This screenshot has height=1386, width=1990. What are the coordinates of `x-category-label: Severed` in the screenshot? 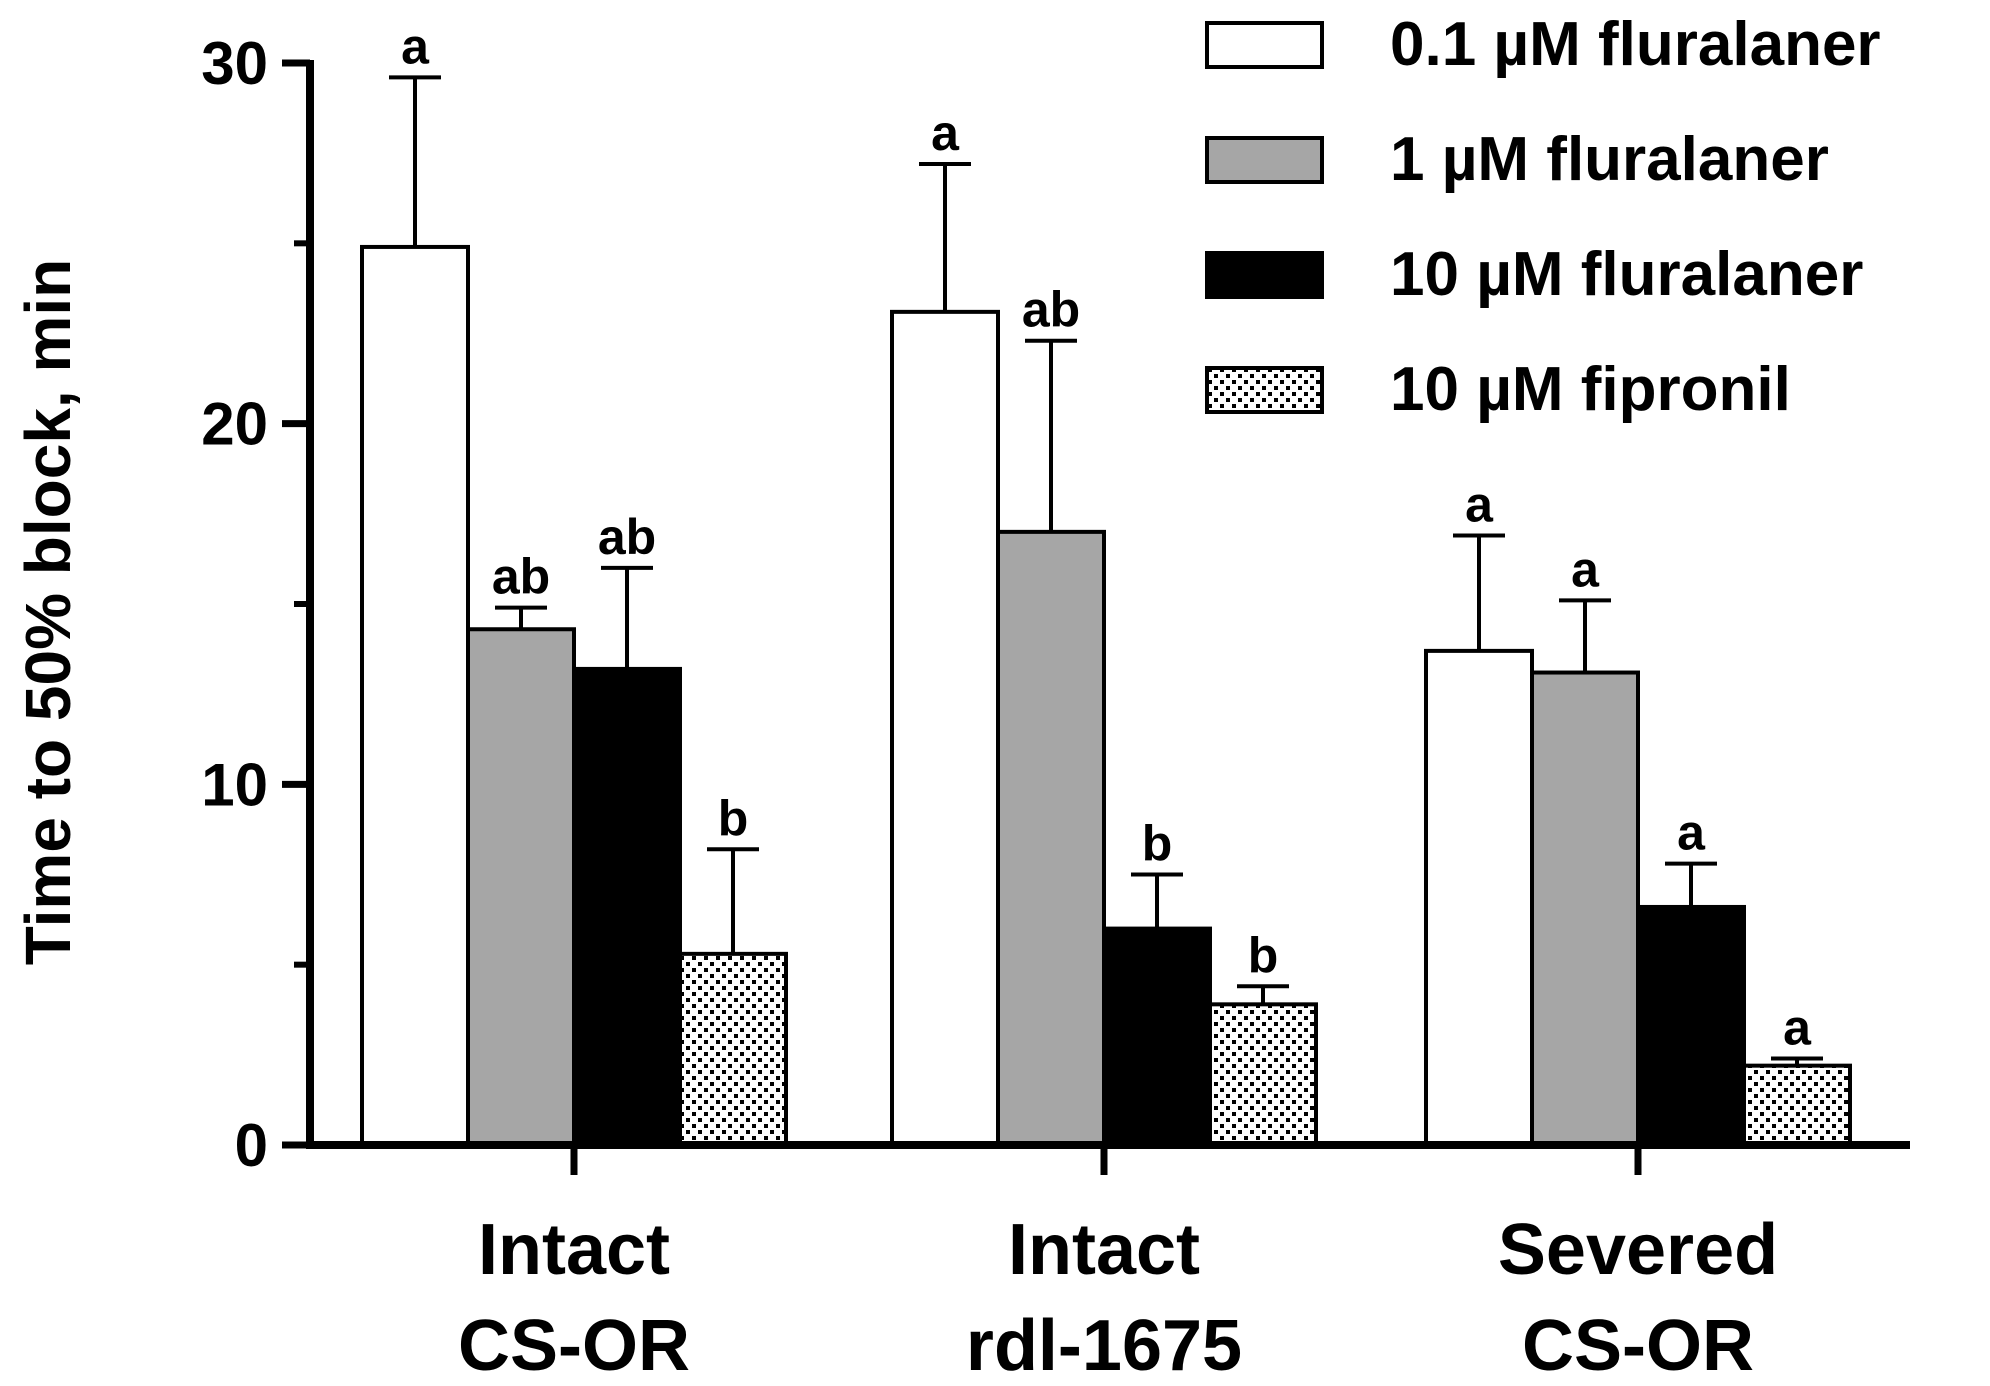 It's located at (1638, 1250).